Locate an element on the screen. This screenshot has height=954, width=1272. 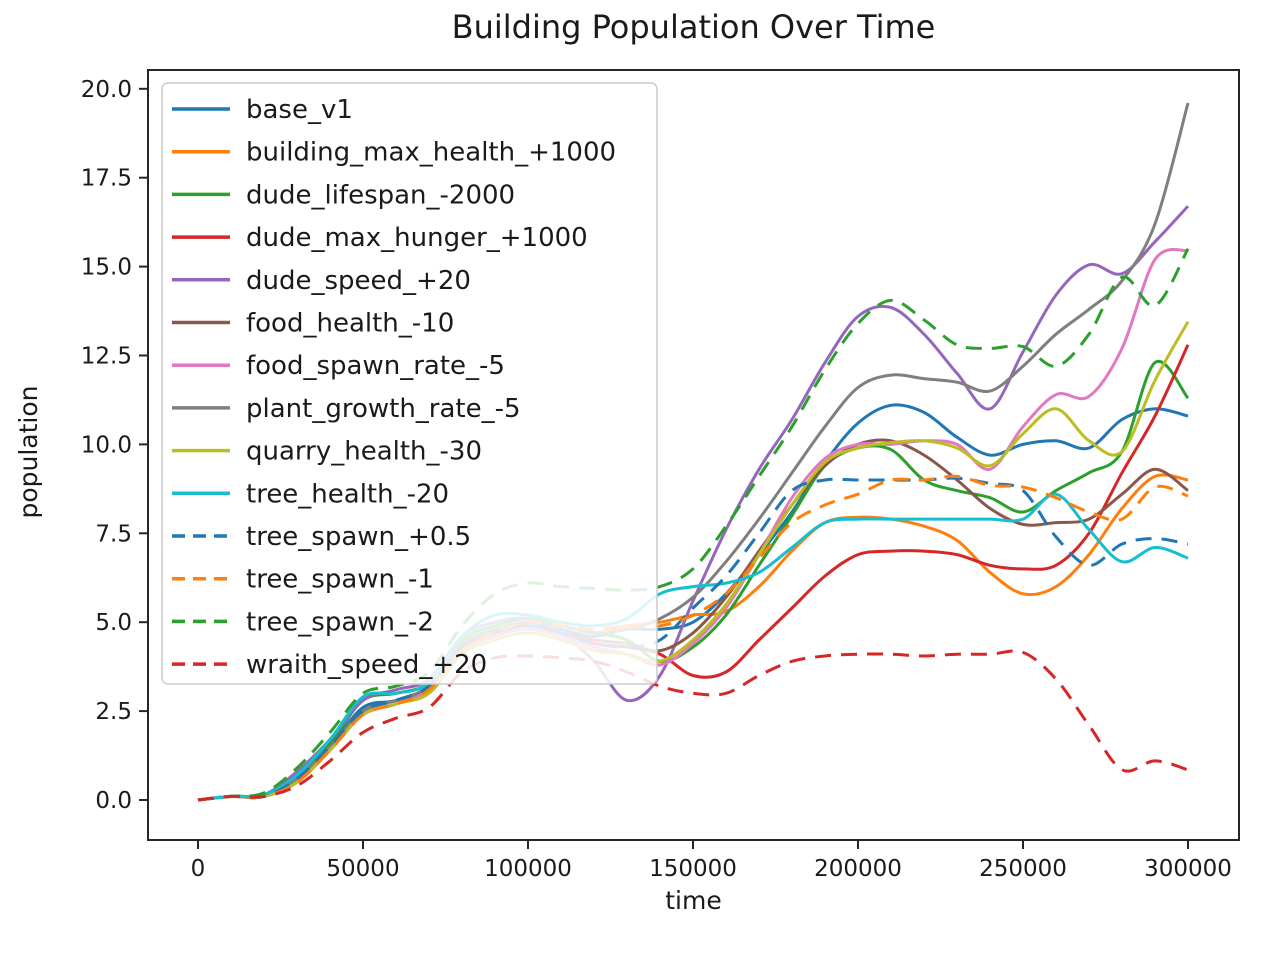
legend-label: base_v1 is located at coordinates (299, 110).